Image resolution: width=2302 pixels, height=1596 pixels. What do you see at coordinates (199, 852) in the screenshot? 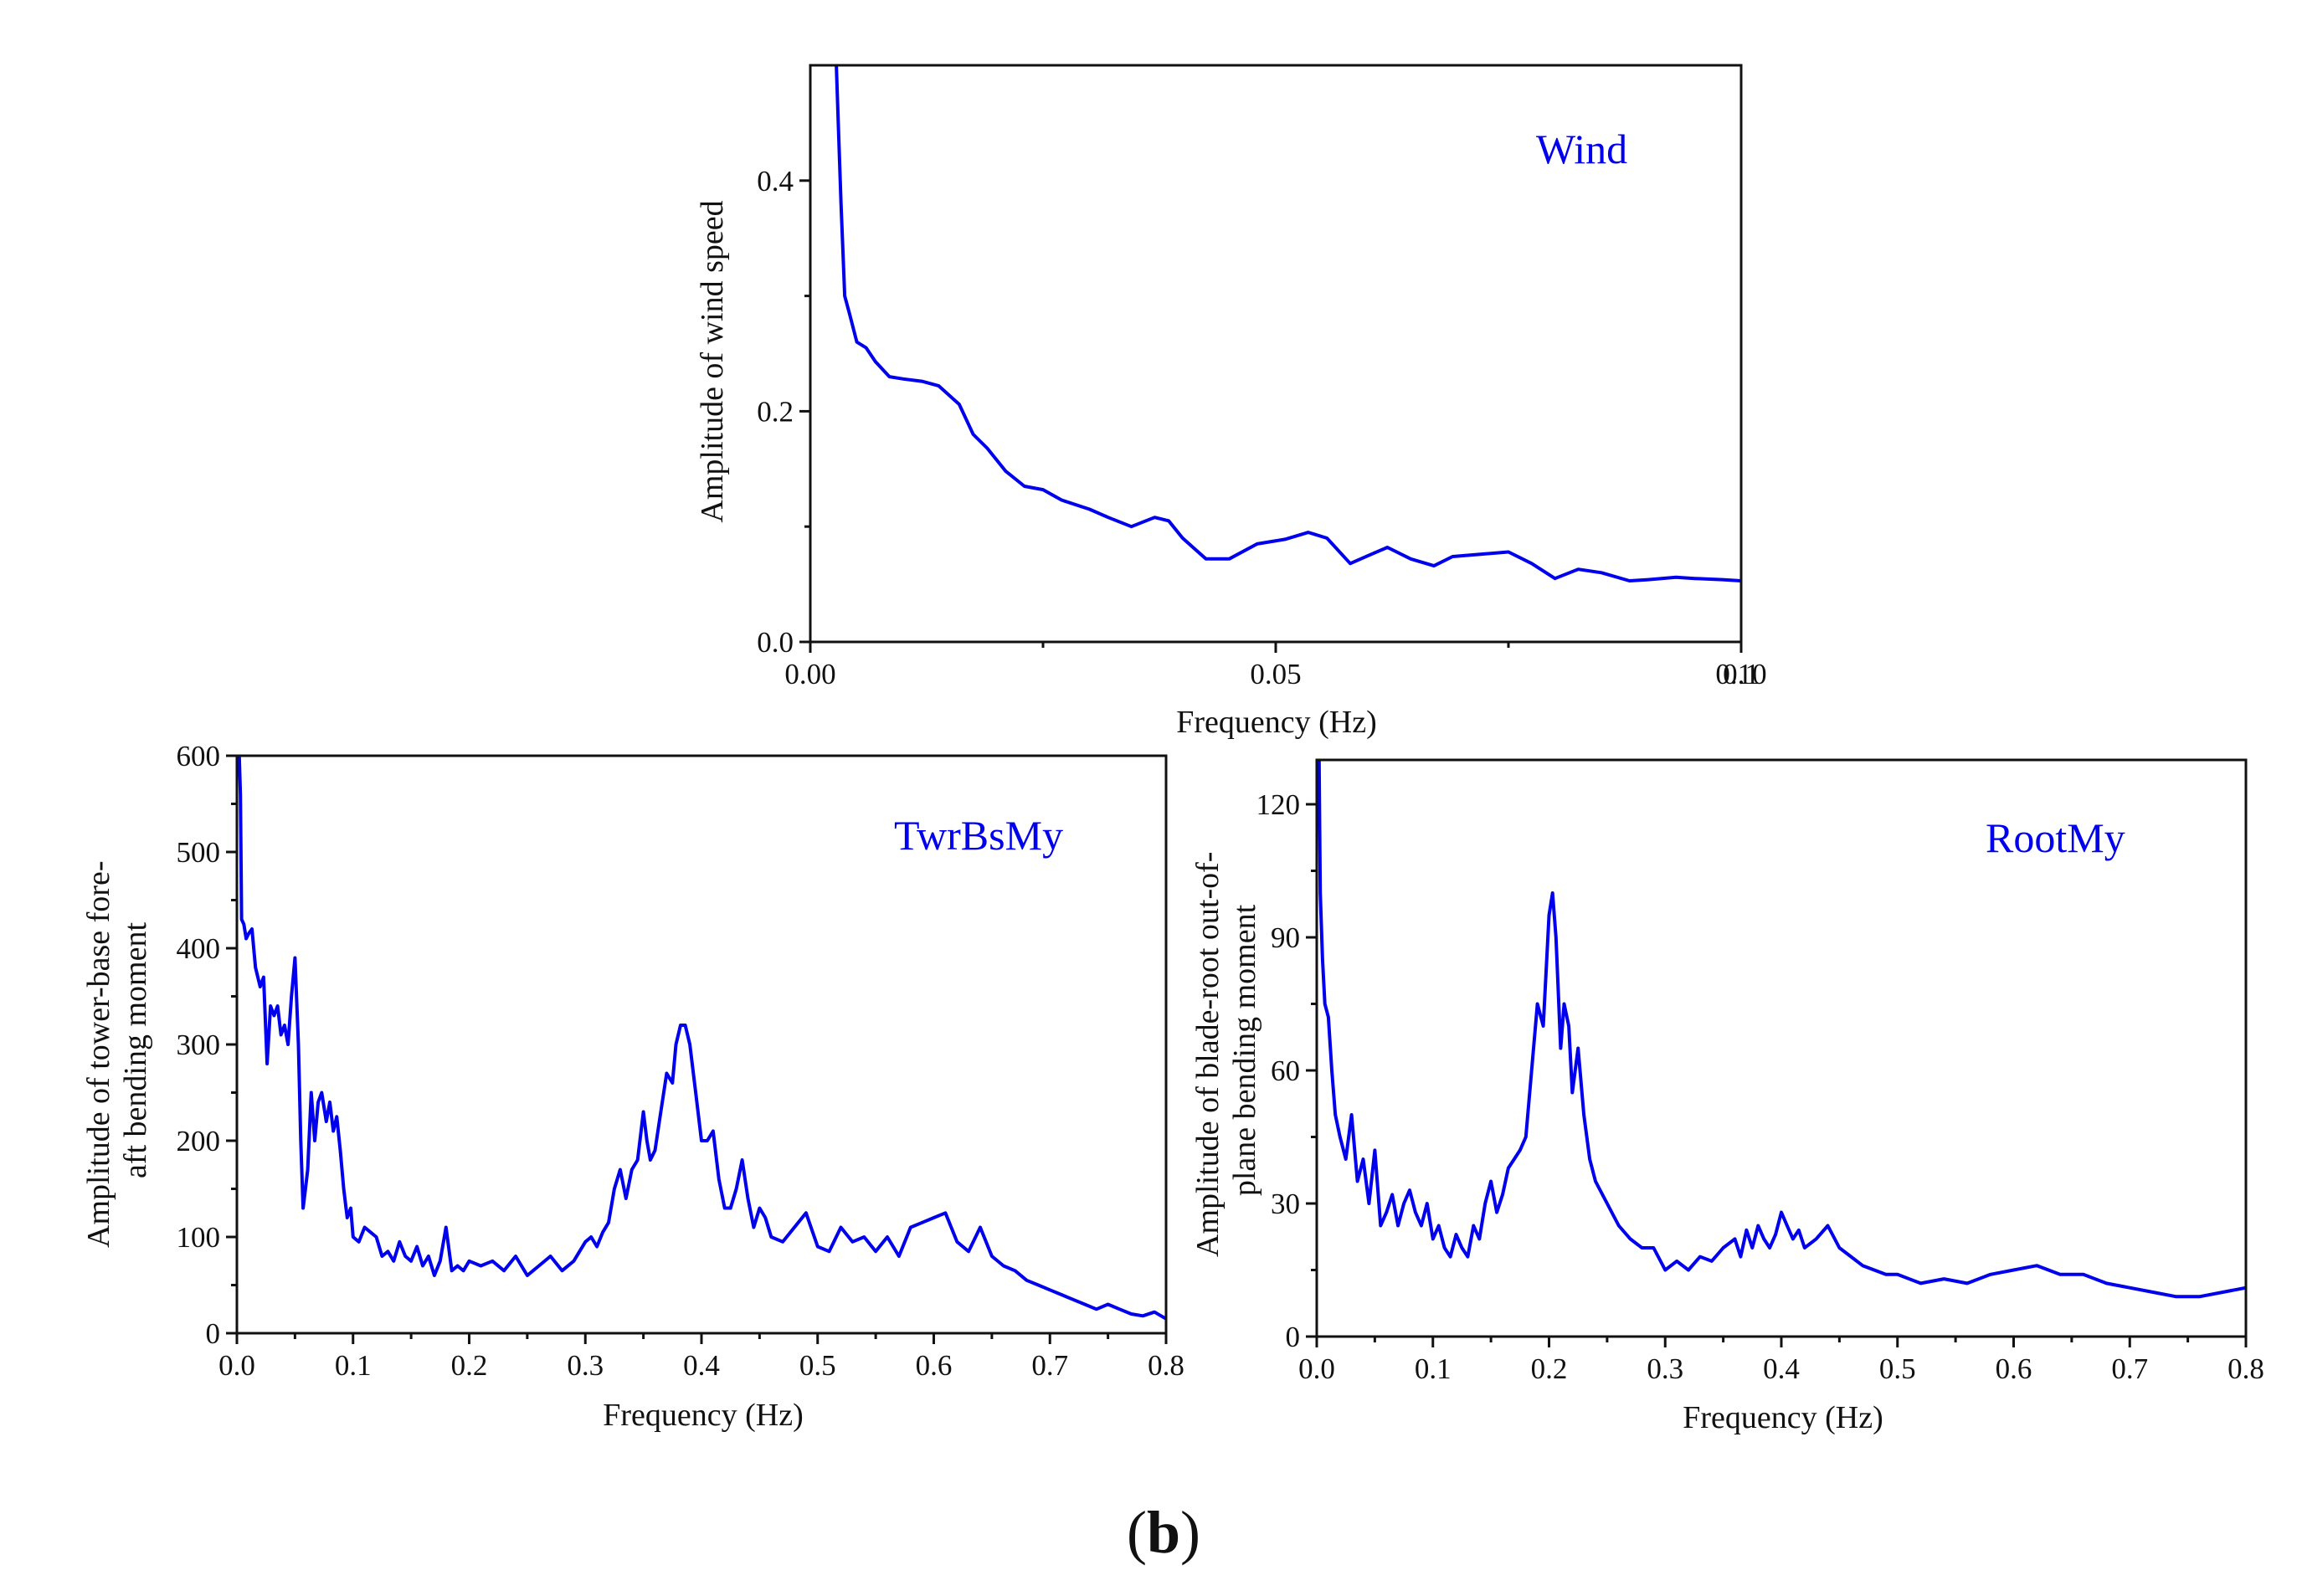
I see `twrbsmy-y-tick-label: 500` at bounding box center [199, 852].